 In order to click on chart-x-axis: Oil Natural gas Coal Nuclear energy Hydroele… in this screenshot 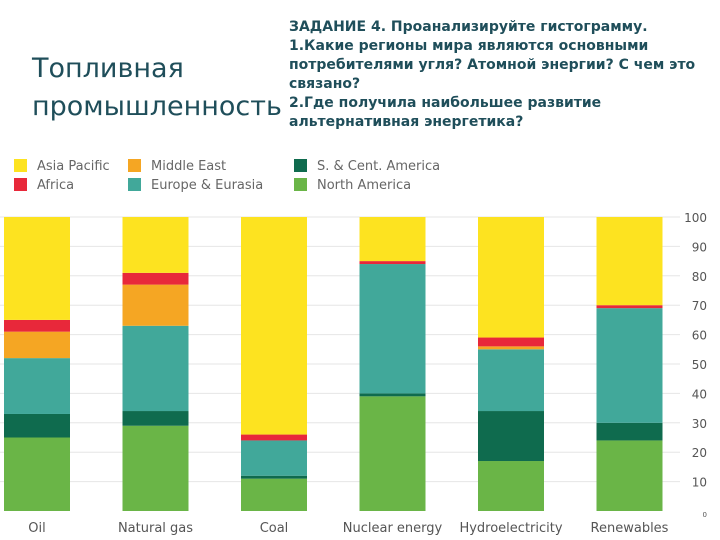, I will do `click(348, 528)`.